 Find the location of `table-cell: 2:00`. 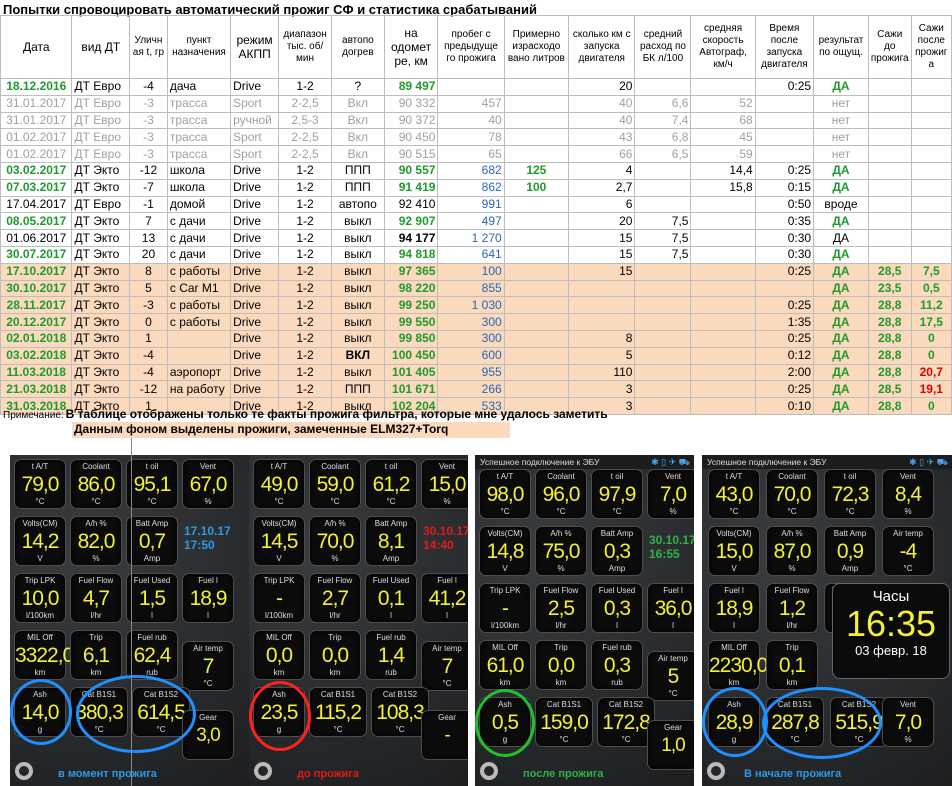

table-cell: 2:00 is located at coordinates (784, 372).